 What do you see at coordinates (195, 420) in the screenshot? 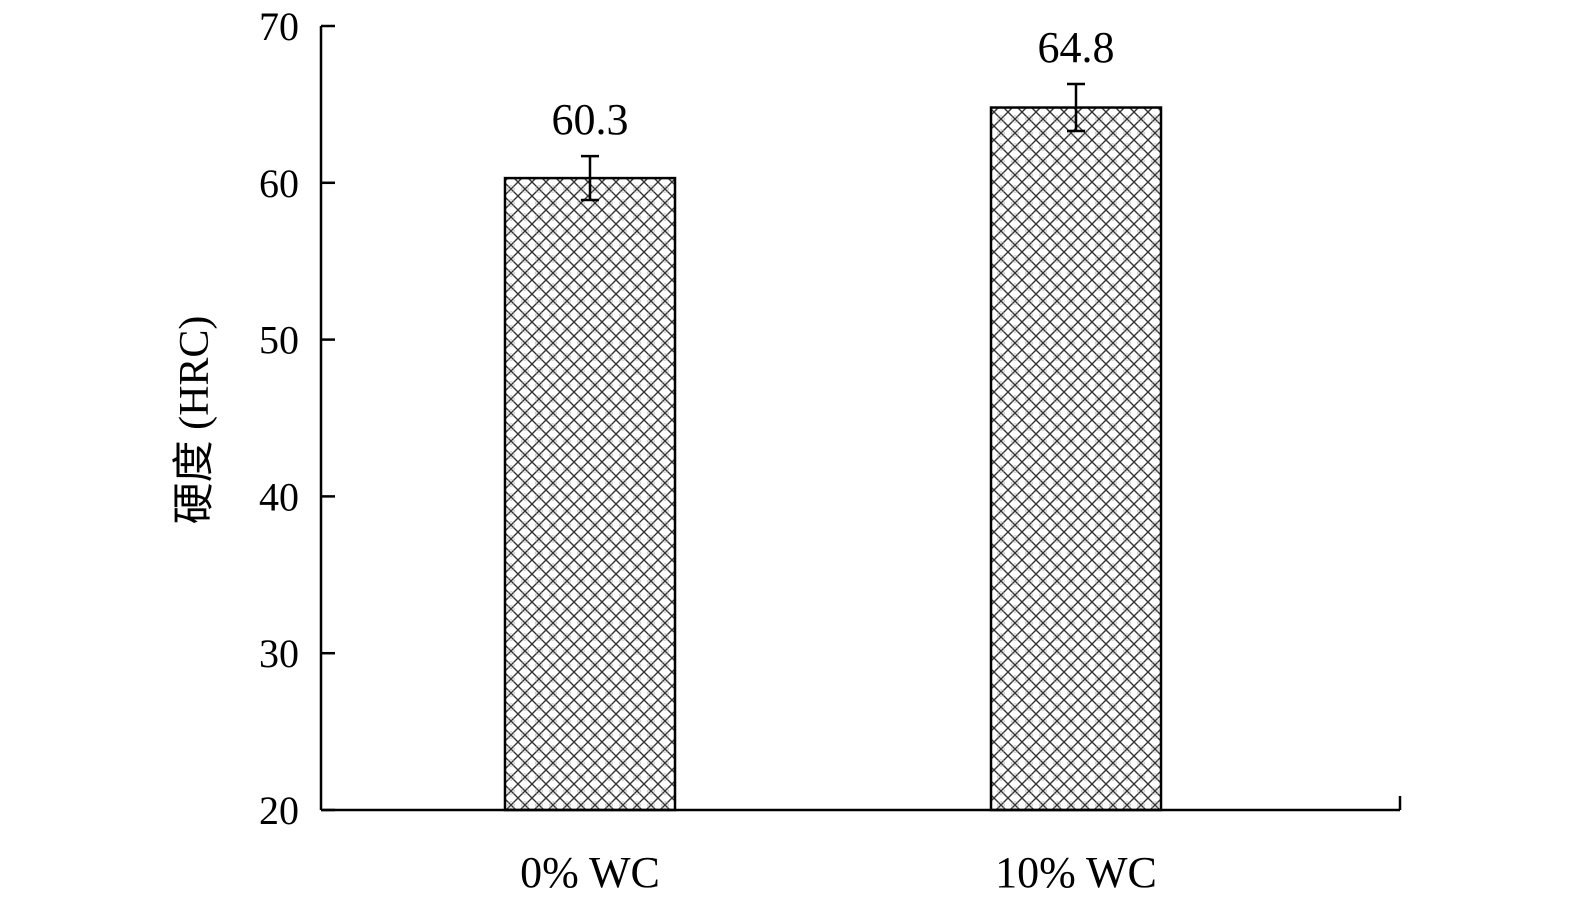
I see `y-axis-title: 硬度 (HRC)` at bounding box center [195, 420].